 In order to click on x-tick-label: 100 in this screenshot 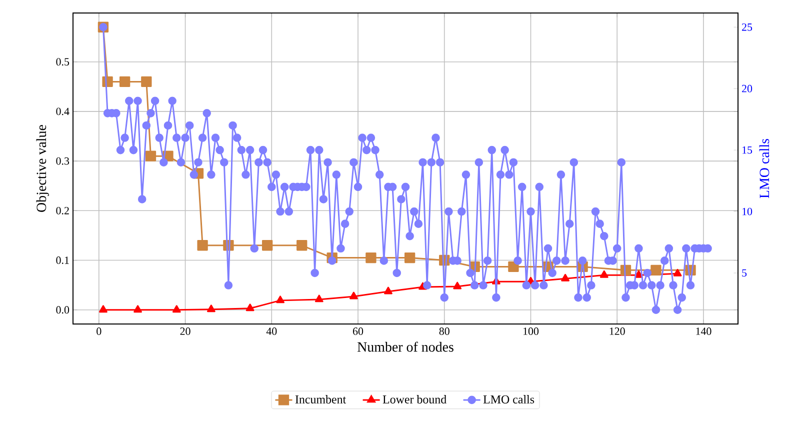, I will do `click(531, 331)`.